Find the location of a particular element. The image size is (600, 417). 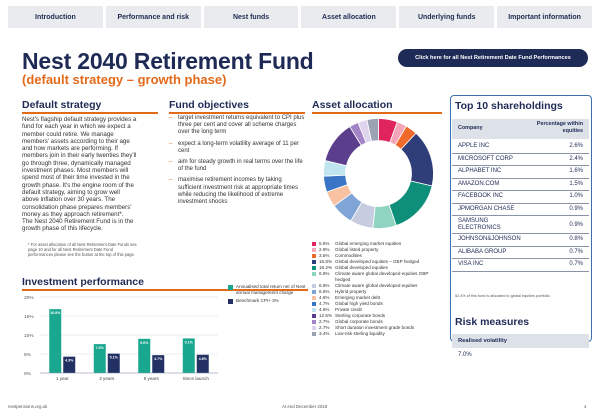

risk-measures-heading: Risk measures is located at coordinates (492, 322).